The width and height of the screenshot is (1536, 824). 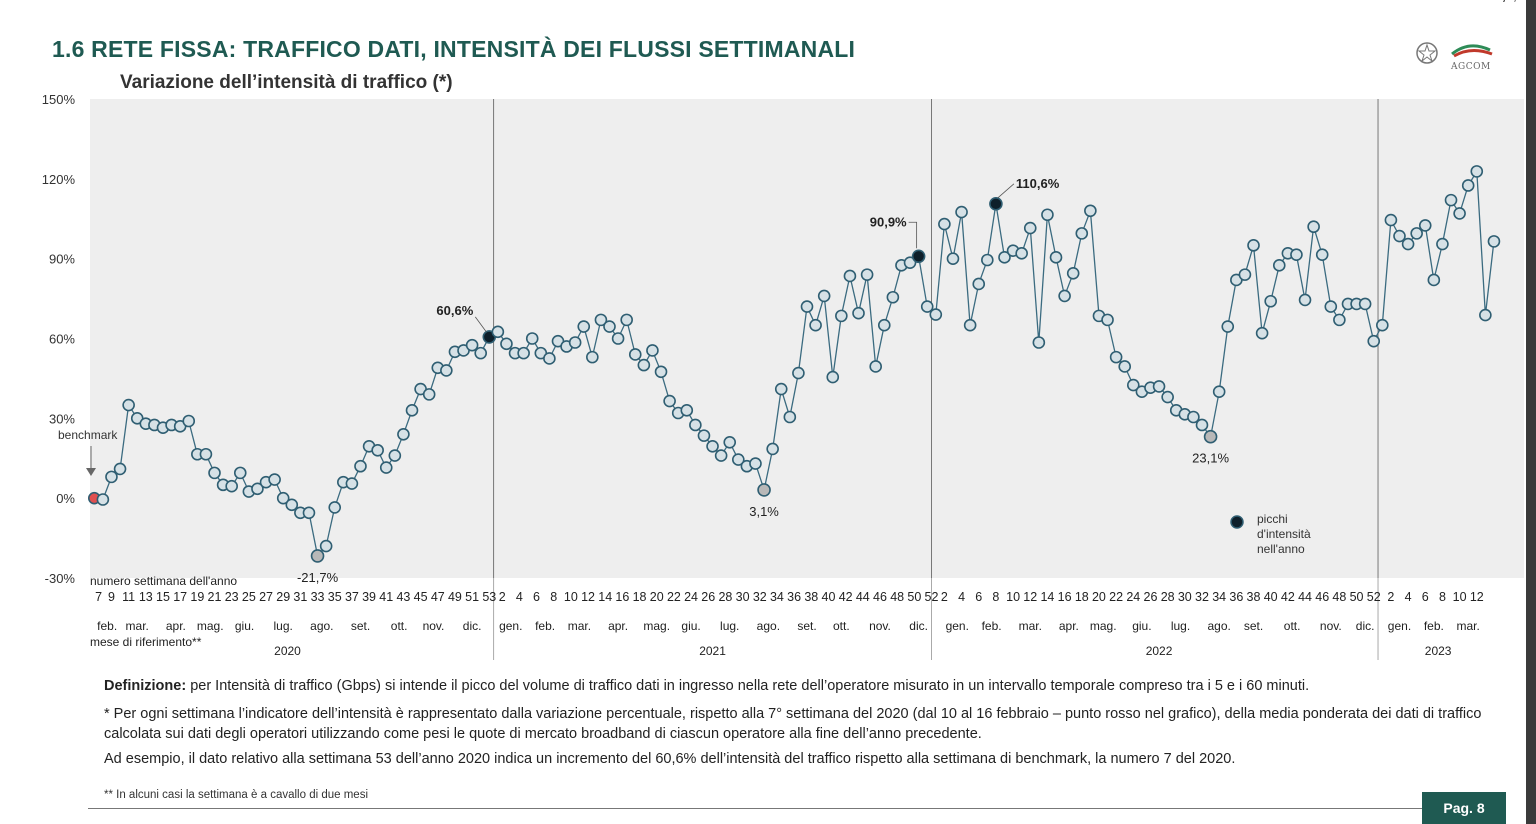 I want to click on x-week-tick: 4, so click(x=1408, y=597).